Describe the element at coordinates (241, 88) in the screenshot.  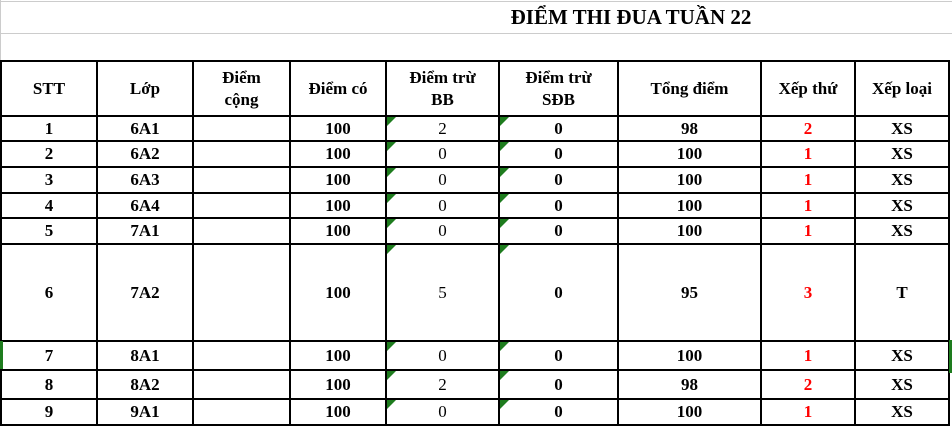
I see `header-cell: Điểm cộng` at that location.